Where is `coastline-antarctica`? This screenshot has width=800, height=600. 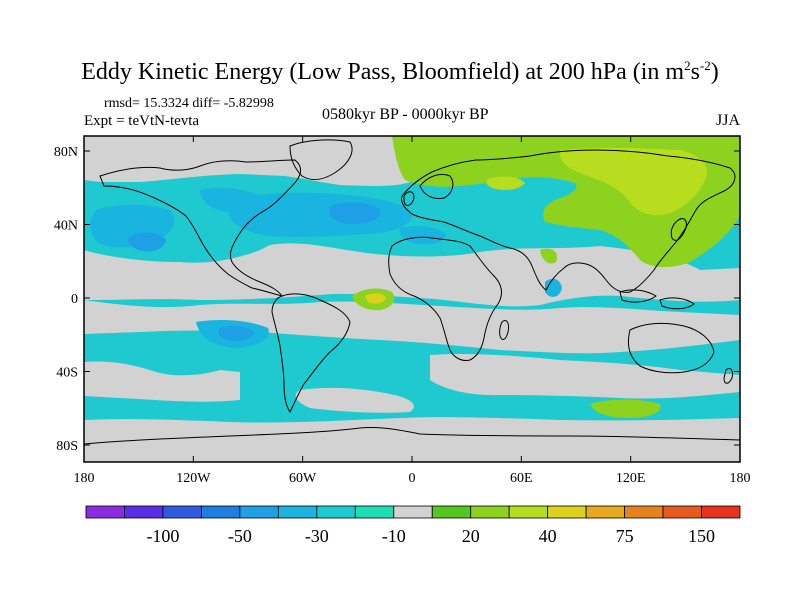 coastline-antarctica is located at coordinates (412, 436).